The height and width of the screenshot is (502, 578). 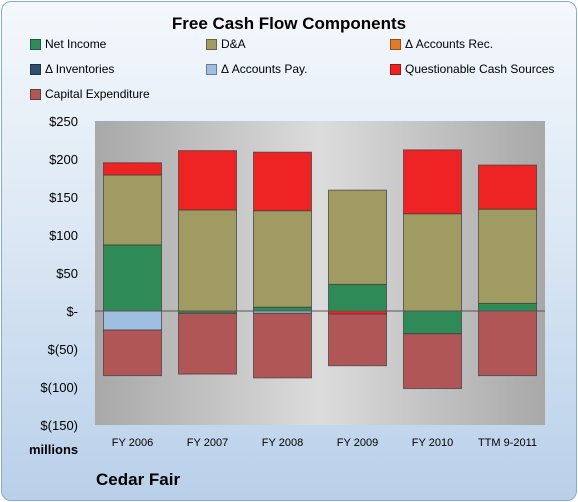 What do you see at coordinates (282, 443) in the screenshot?
I see `x-tick-label: FY 2008` at bounding box center [282, 443].